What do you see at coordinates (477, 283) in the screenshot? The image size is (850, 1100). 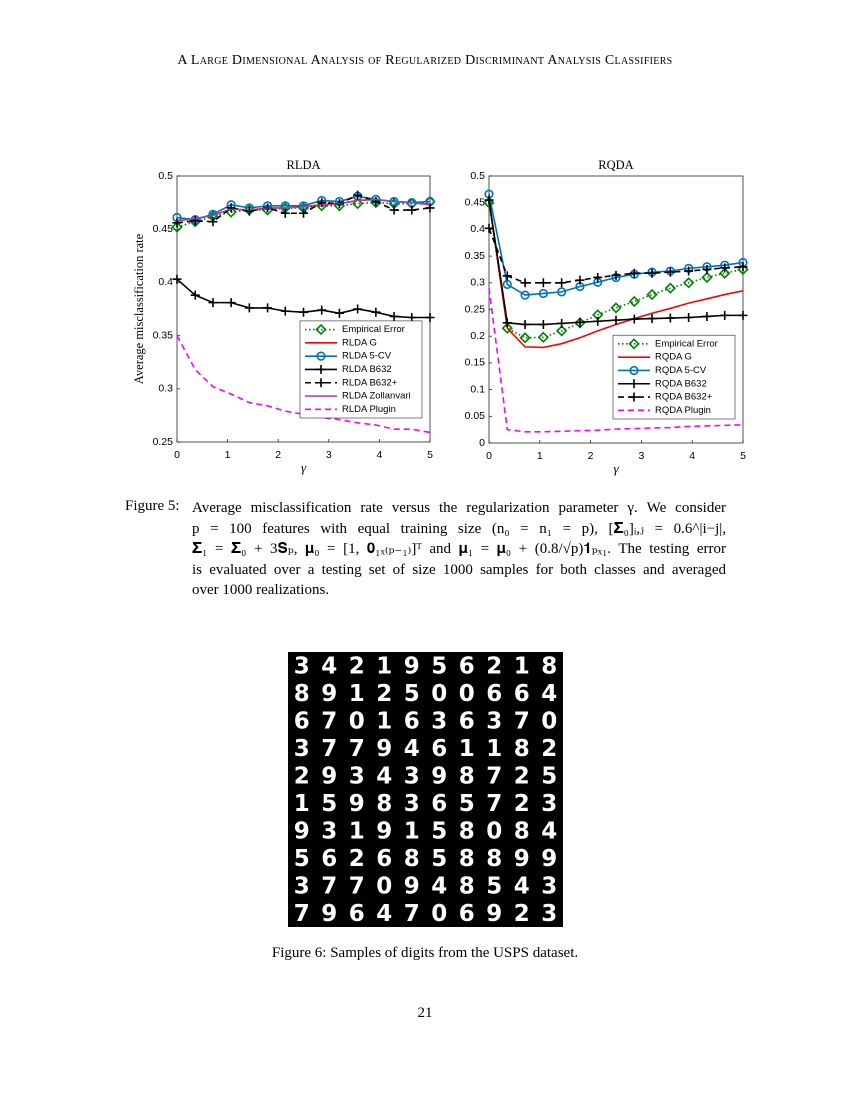 I see `y-tick-label: 0.3` at bounding box center [477, 283].